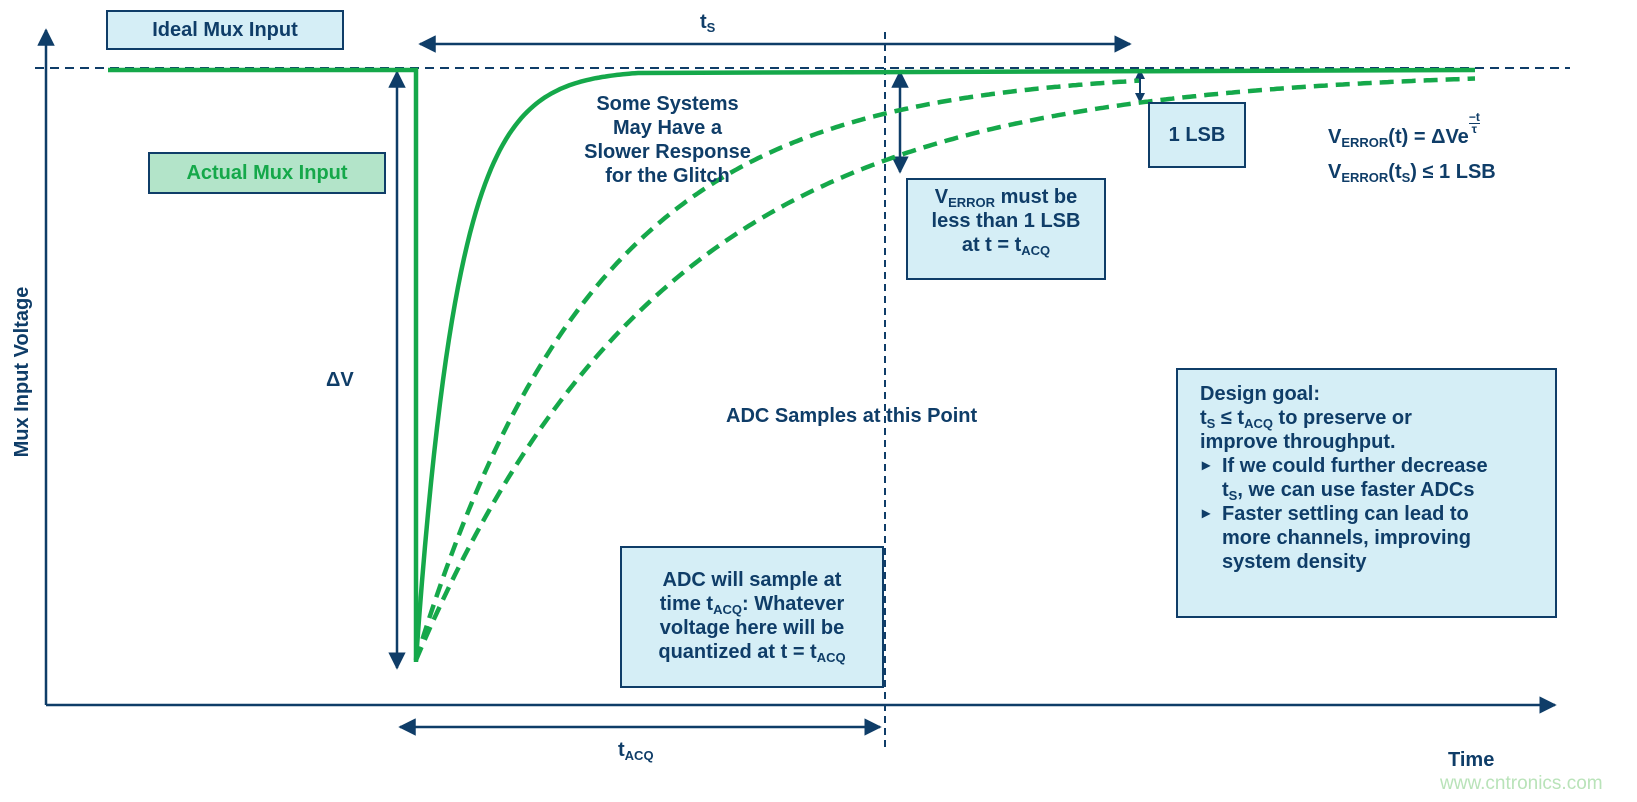 This screenshot has width=1637, height=802. Describe the element at coordinates (1453, 172) in the screenshot. I see `cond-b: ) ≤ 1 LSB` at that location.